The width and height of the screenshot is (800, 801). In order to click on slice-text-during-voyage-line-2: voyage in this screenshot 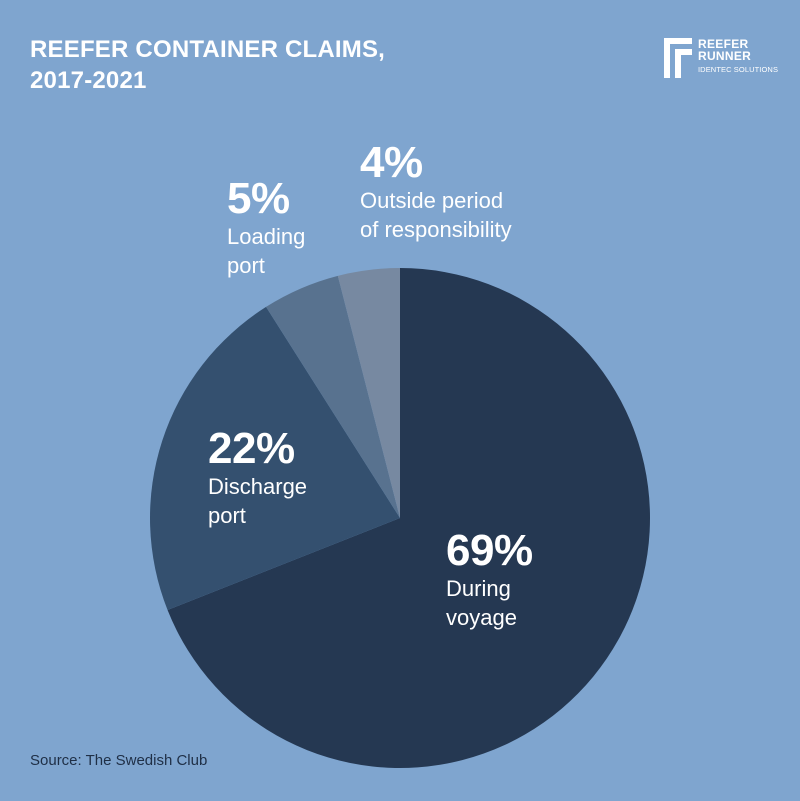, I will do `click(481, 617)`.